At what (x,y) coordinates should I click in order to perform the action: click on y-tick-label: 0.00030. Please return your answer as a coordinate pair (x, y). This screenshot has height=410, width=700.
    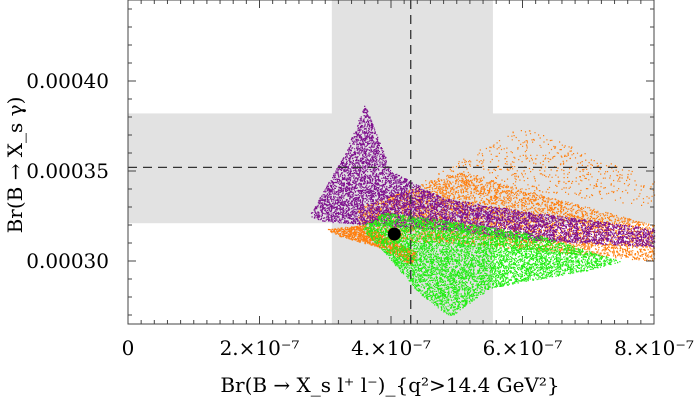
    Looking at the image, I should click on (67, 261).